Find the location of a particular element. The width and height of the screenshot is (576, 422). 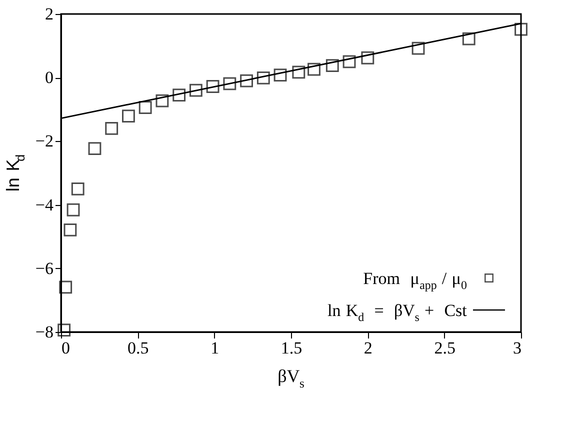

y-tick-label: −2 is located at coordinates (44, 141).